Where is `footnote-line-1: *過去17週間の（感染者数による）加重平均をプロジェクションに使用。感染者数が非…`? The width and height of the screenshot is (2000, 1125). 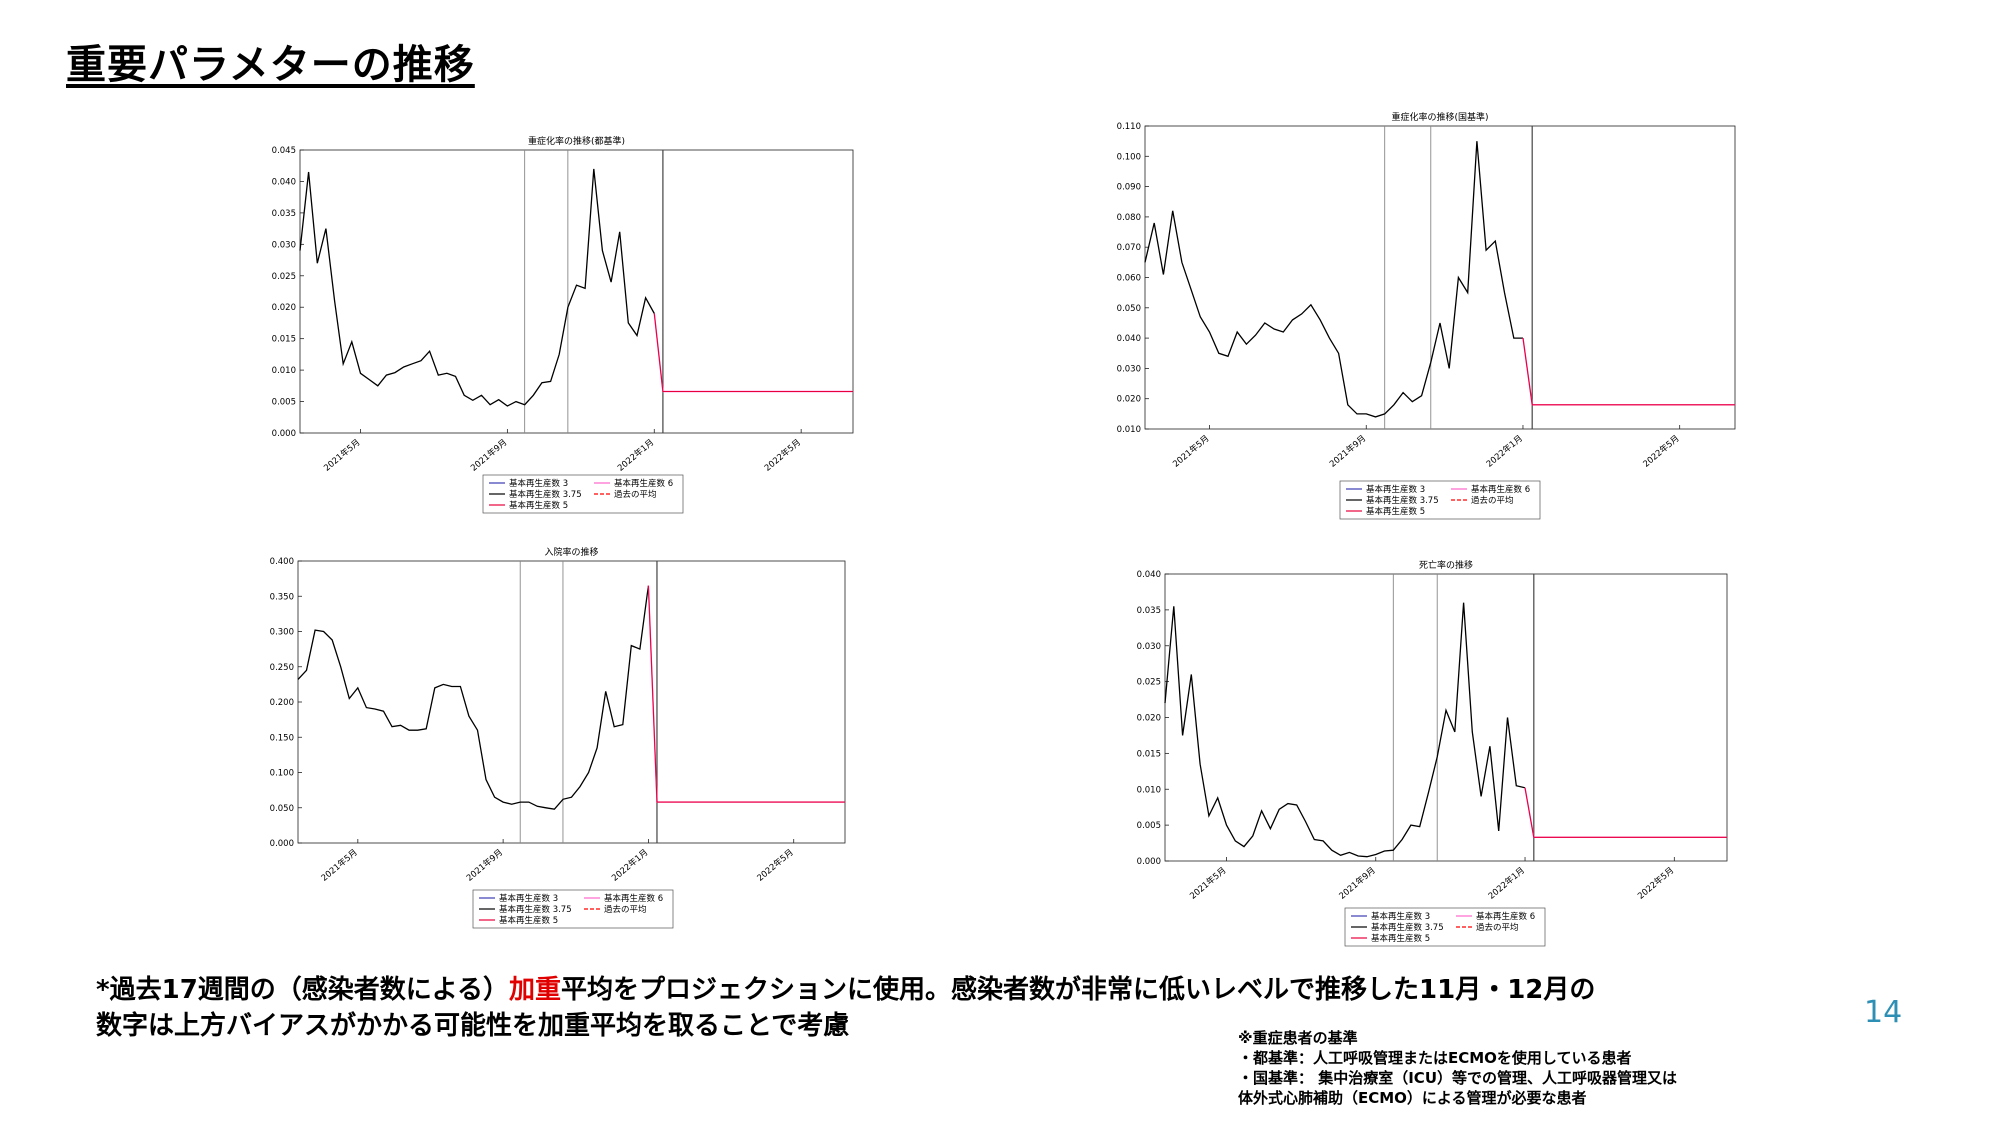 footnote-line-1: *過去17週間の（感染者数による）加重平均をプロジェクションに使用。感染者数が非… is located at coordinates (946, 990).